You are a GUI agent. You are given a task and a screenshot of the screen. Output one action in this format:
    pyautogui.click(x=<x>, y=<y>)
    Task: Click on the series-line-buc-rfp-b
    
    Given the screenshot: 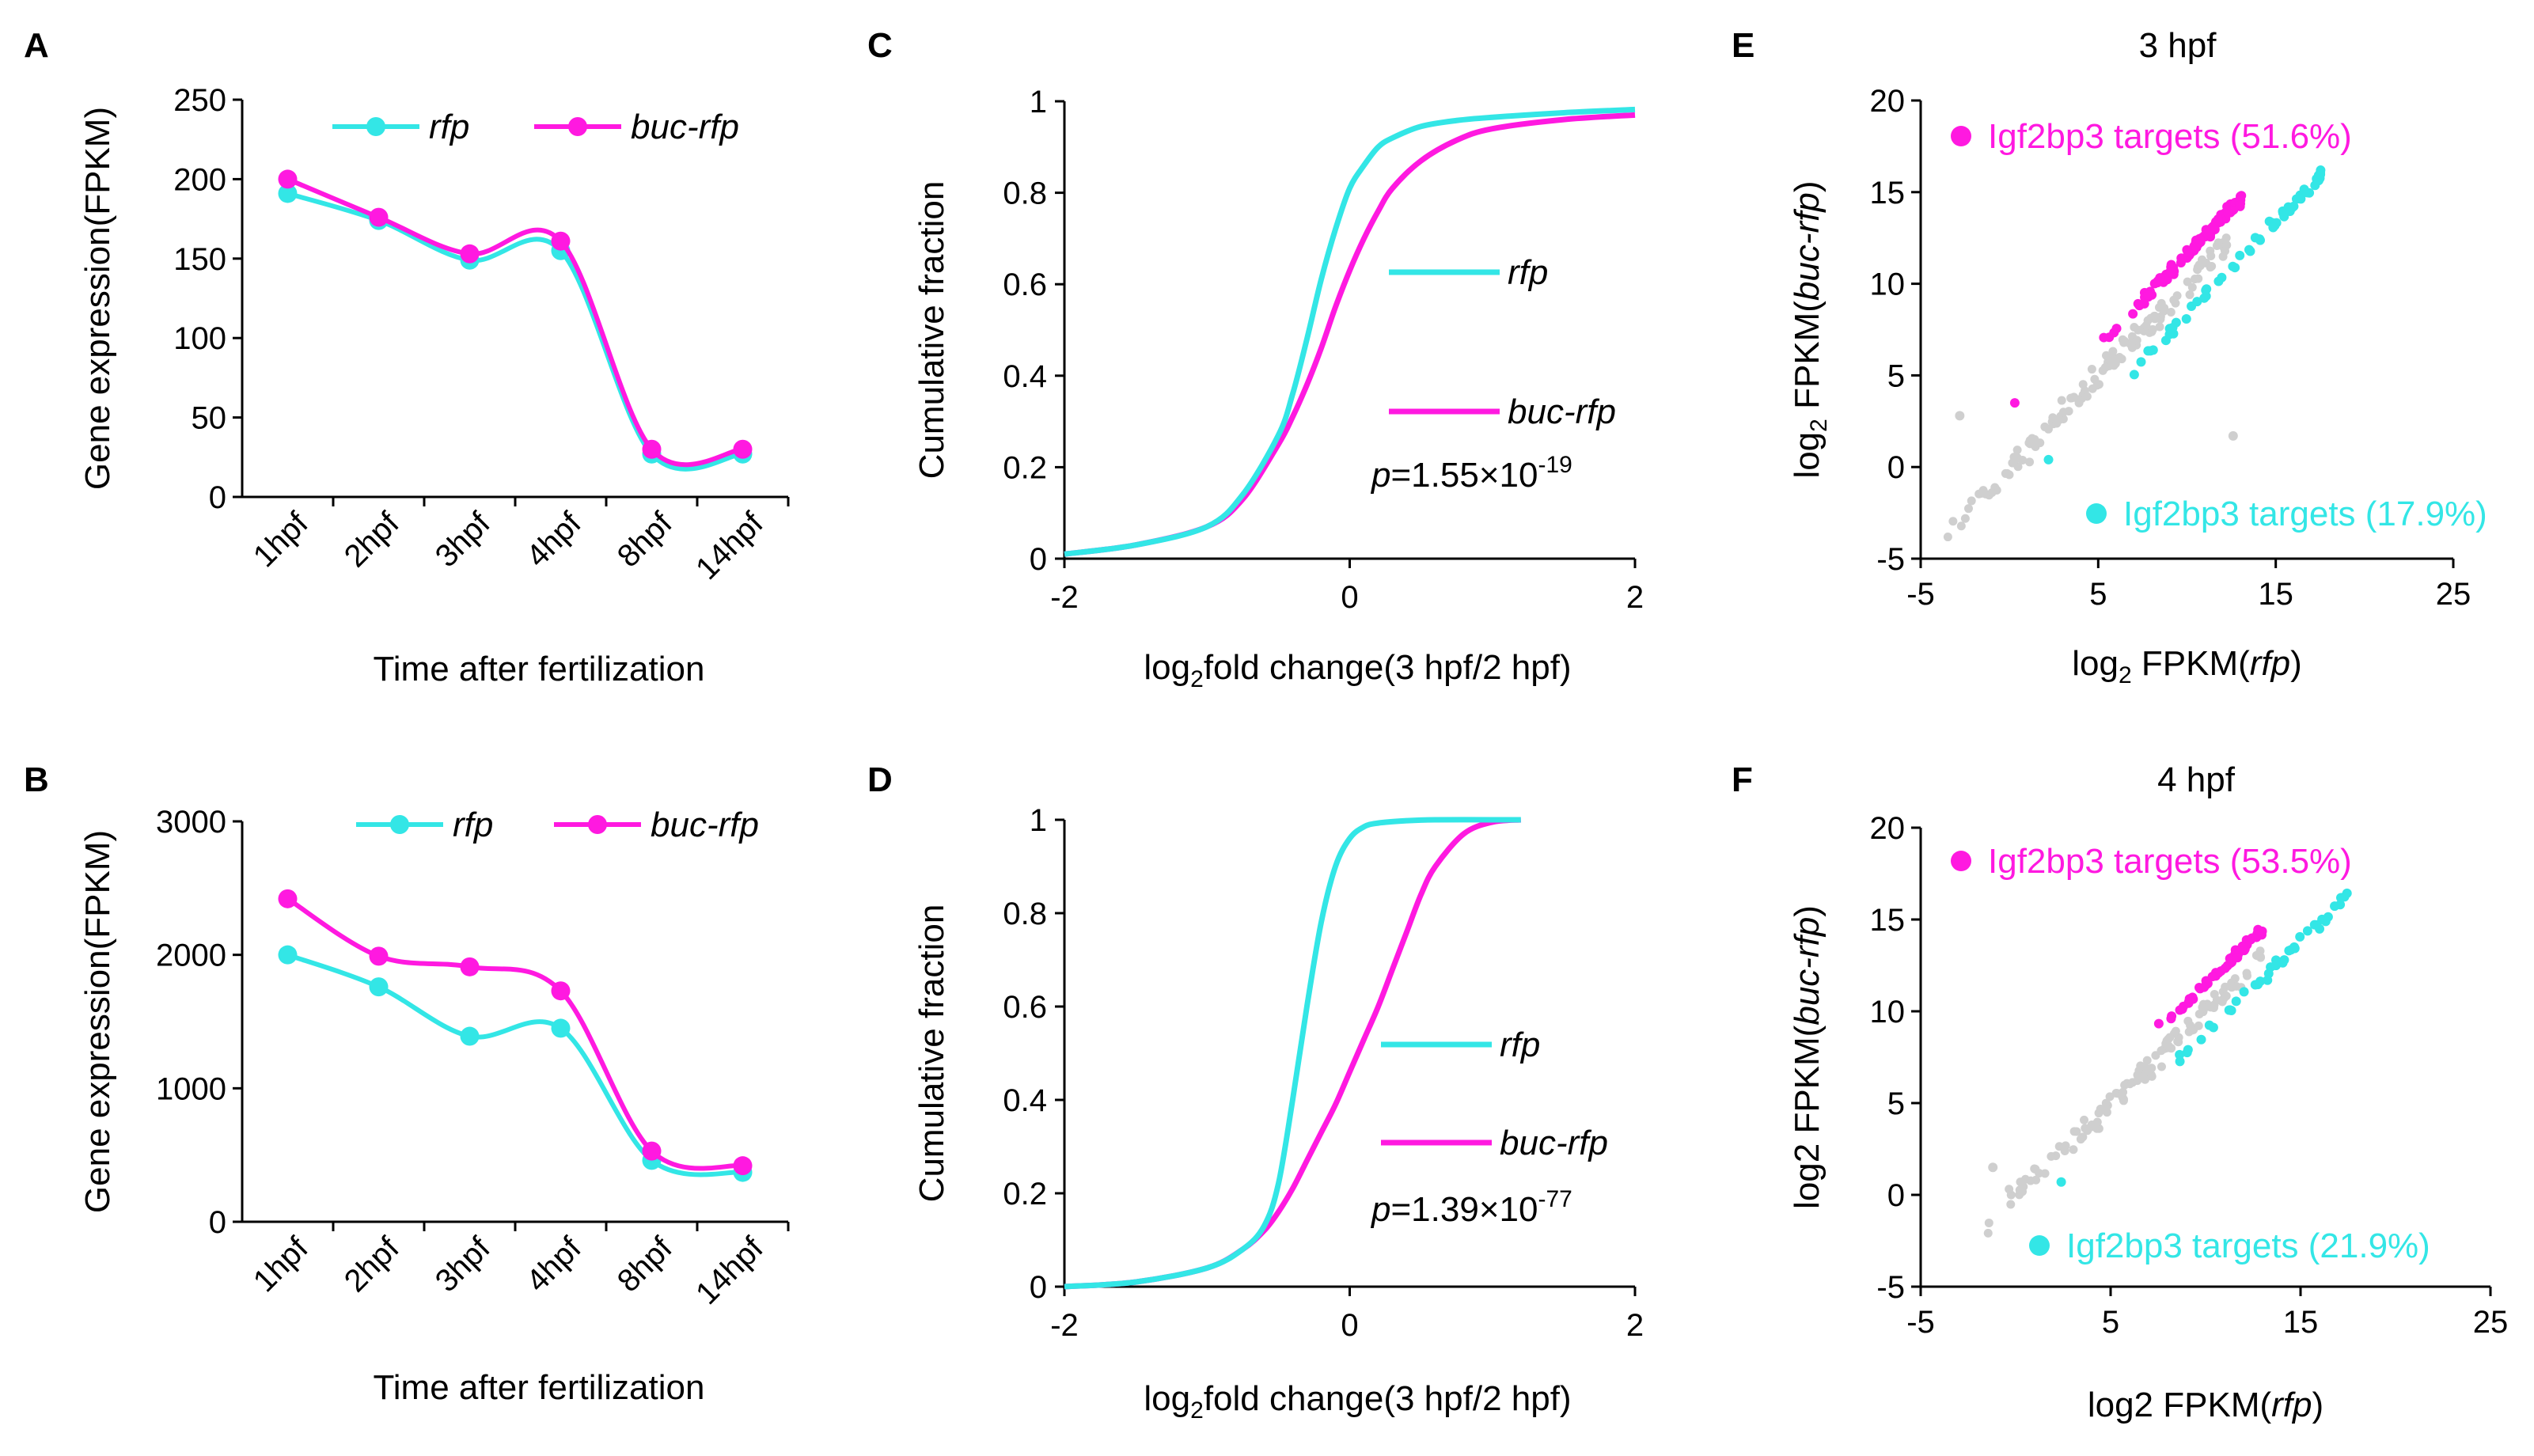 What is the action you would take?
    pyautogui.click(x=514, y=1034)
    